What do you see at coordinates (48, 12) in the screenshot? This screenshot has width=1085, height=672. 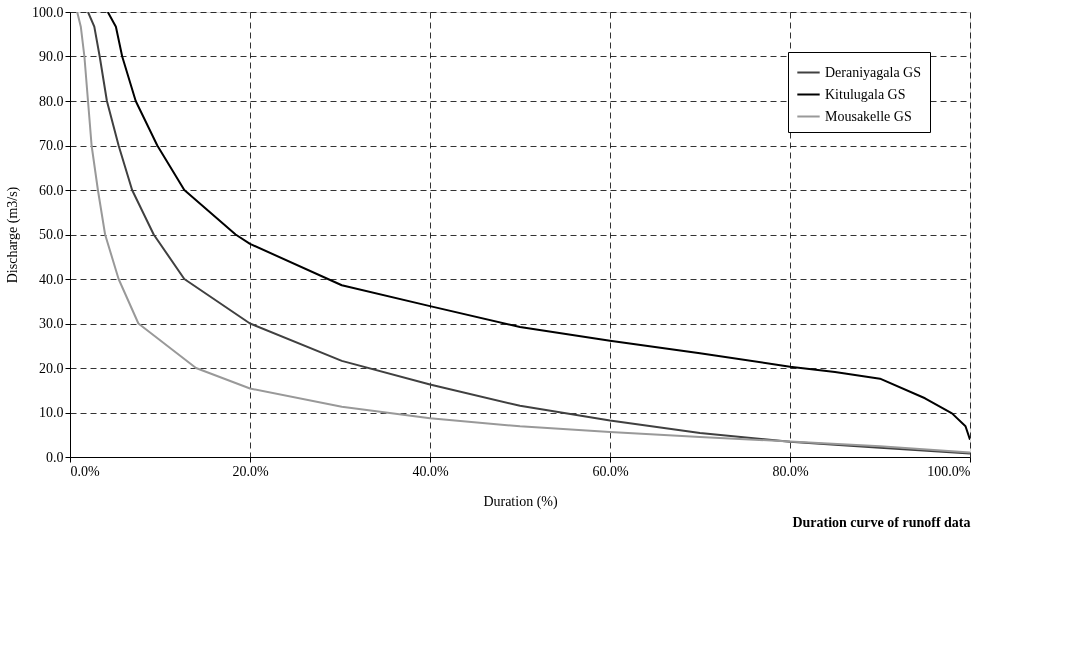 I see `y-tick-label: 100.0` at bounding box center [48, 12].